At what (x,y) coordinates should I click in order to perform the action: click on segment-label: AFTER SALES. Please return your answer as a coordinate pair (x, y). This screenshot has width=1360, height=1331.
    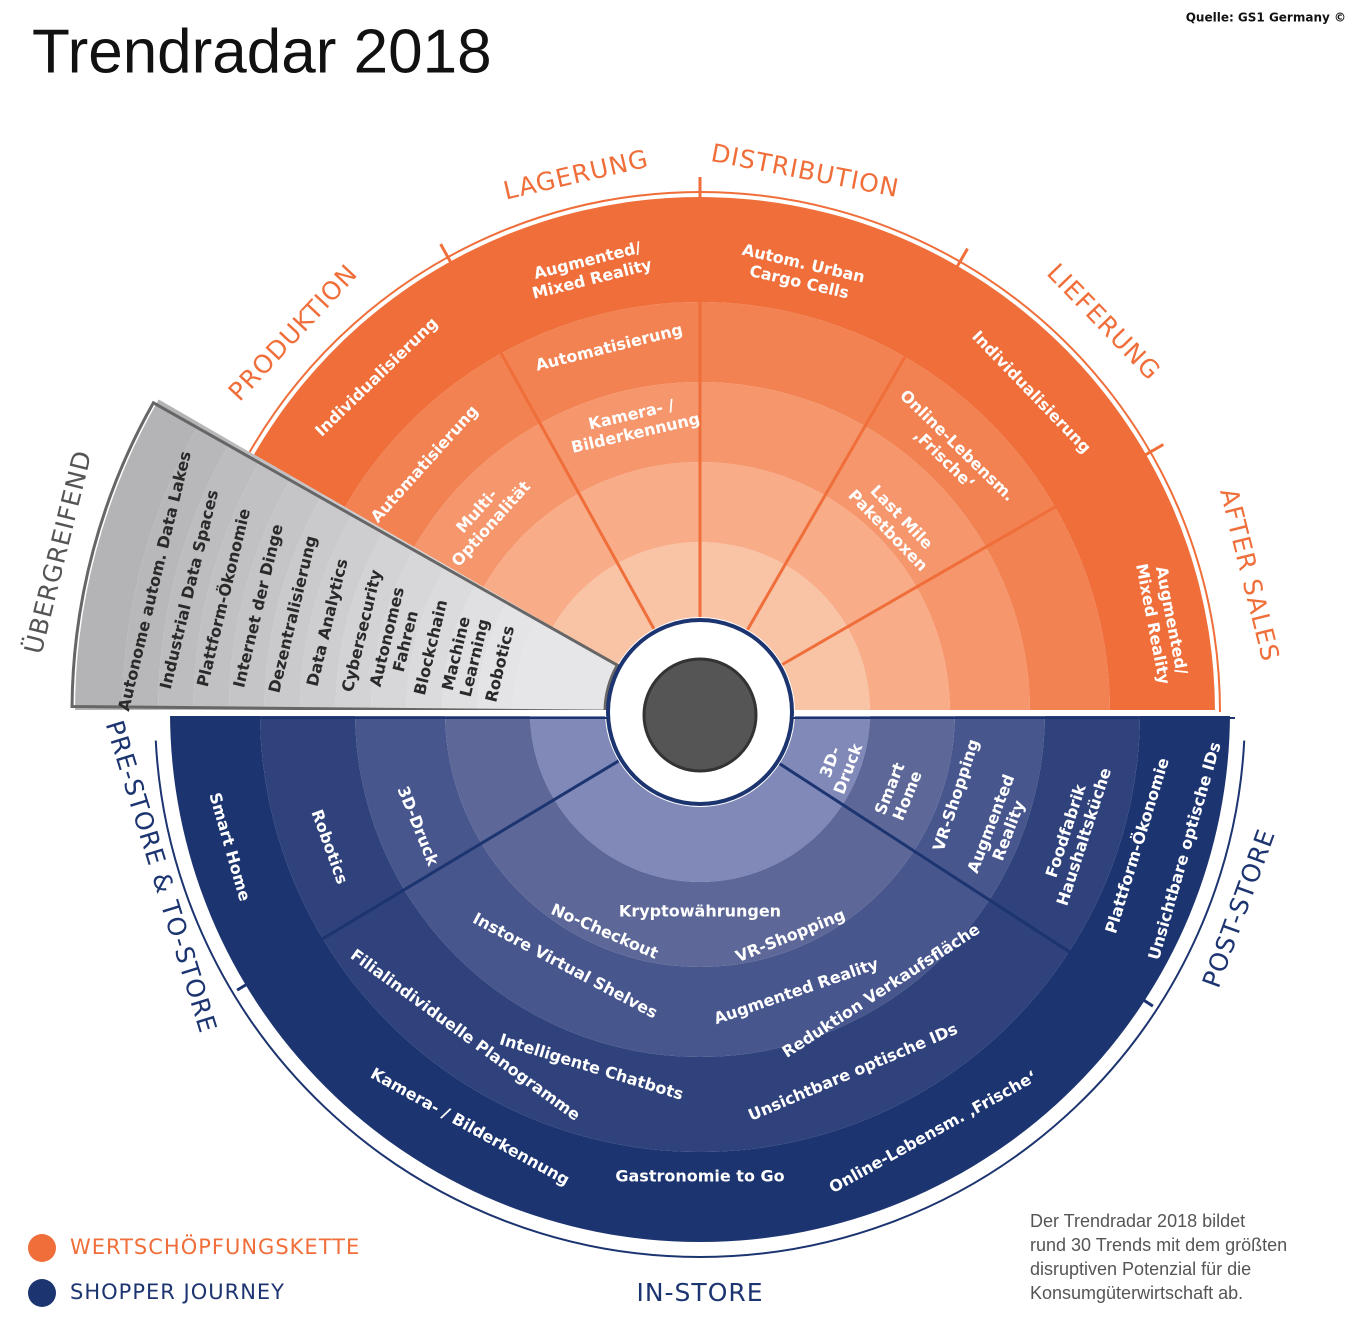
    Looking at the image, I should click on (1249, 574).